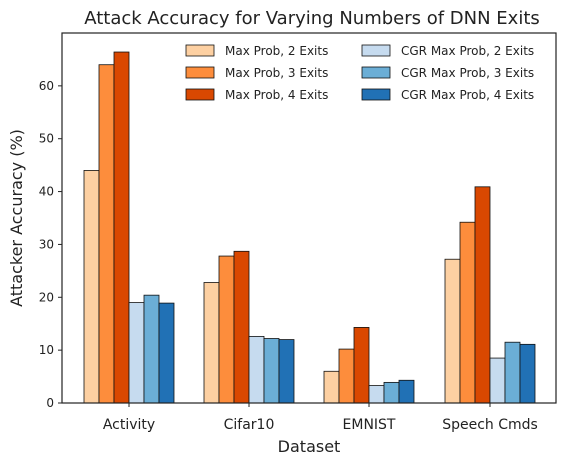 The image size is (570, 464). I want to click on x-tick-label: EMNIST, so click(369, 425).